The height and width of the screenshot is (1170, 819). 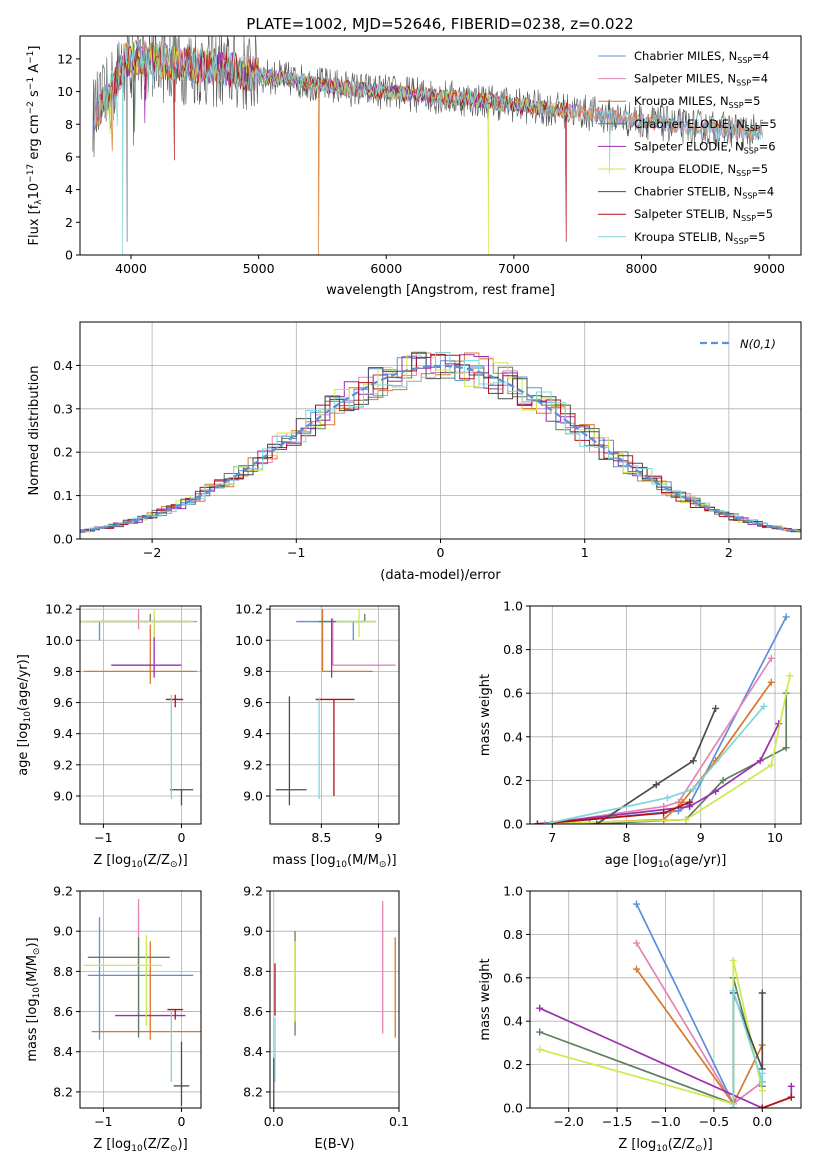 I want to click on legend-label: Salpeter STELIB, NSSP=5, so click(x=703, y=215).